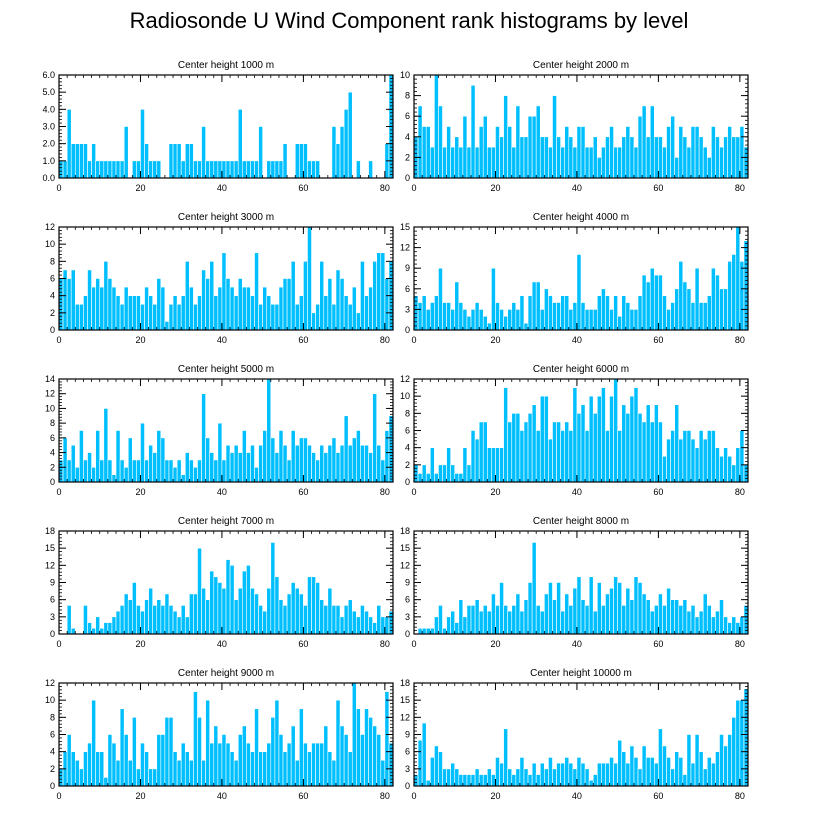 This screenshot has width=818, height=824. What do you see at coordinates (658, 340) in the screenshot?
I see `x-tick-label: 60` at bounding box center [658, 340].